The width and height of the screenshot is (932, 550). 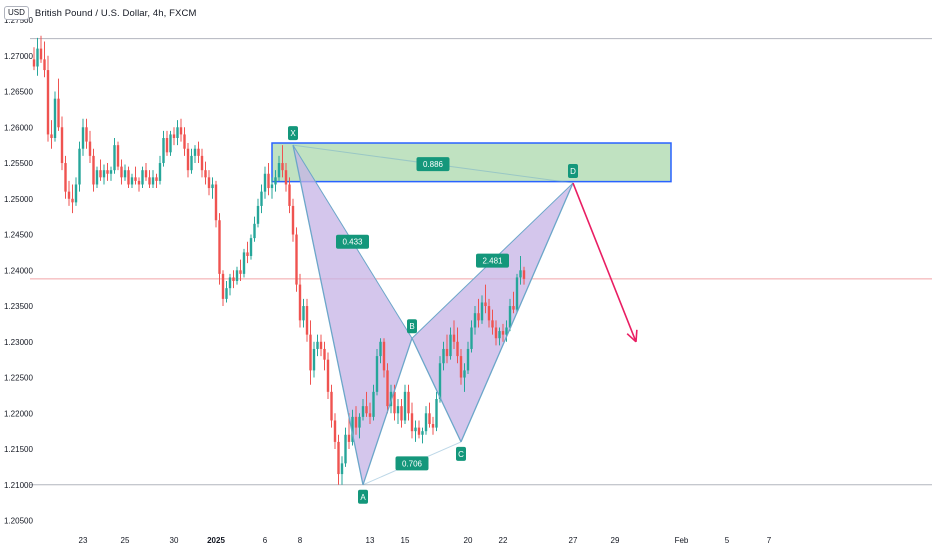 What do you see at coordinates (503, 540) in the screenshot?
I see `x-tick-label: 22` at bounding box center [503, 540].